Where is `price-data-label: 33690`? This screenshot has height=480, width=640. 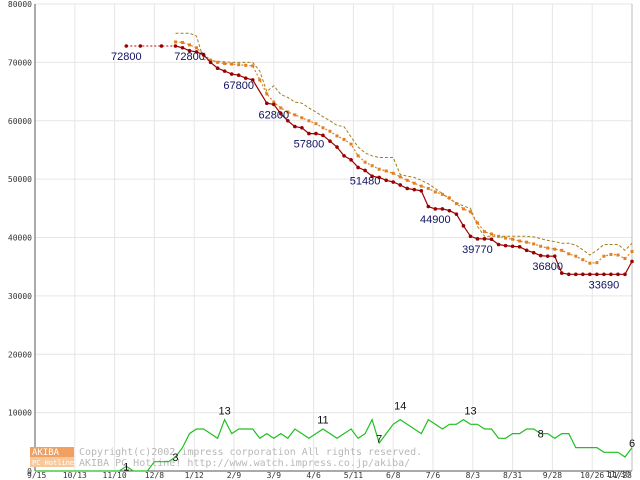
price-data-label: 33690 is located at coordinates (604, 285).